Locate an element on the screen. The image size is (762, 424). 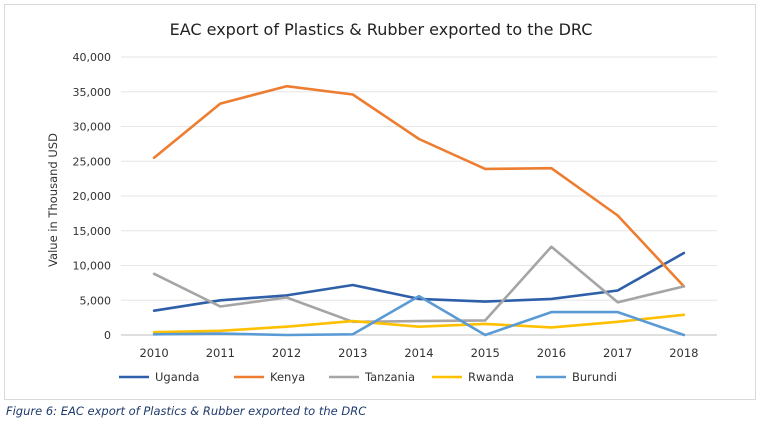
legend: Uganda Kenya Tanzania Rwanda Burundi is located at coordinates (368, 377).